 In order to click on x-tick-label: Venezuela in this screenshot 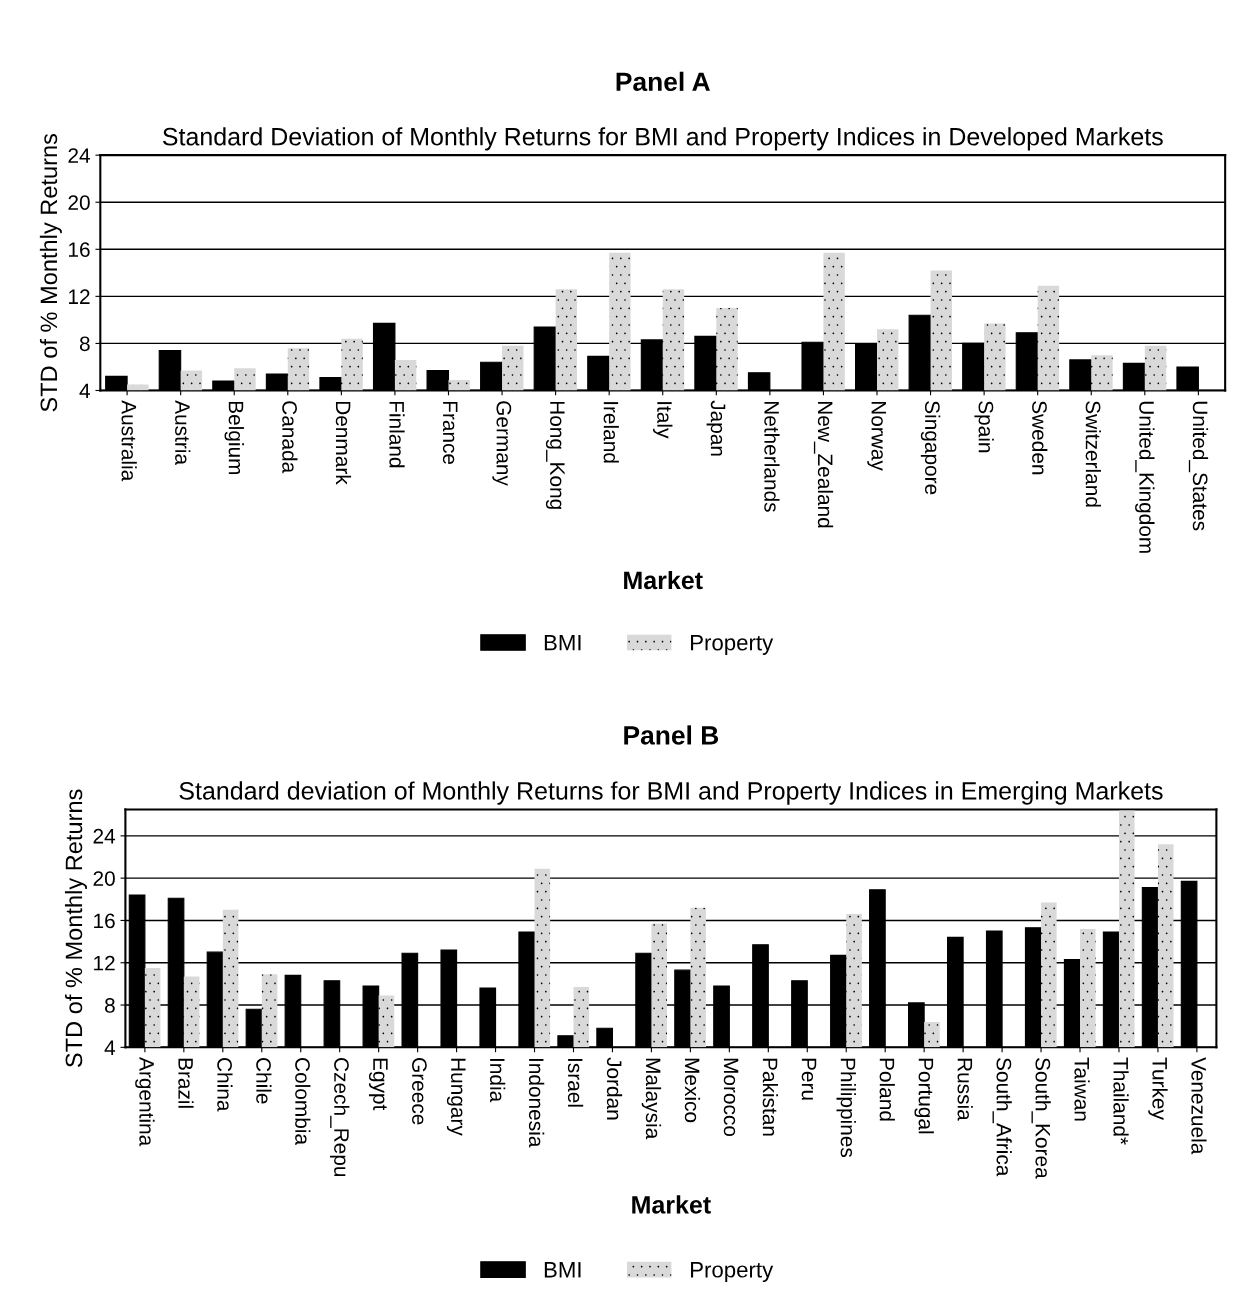, I will do `click(1199, 1106)`.